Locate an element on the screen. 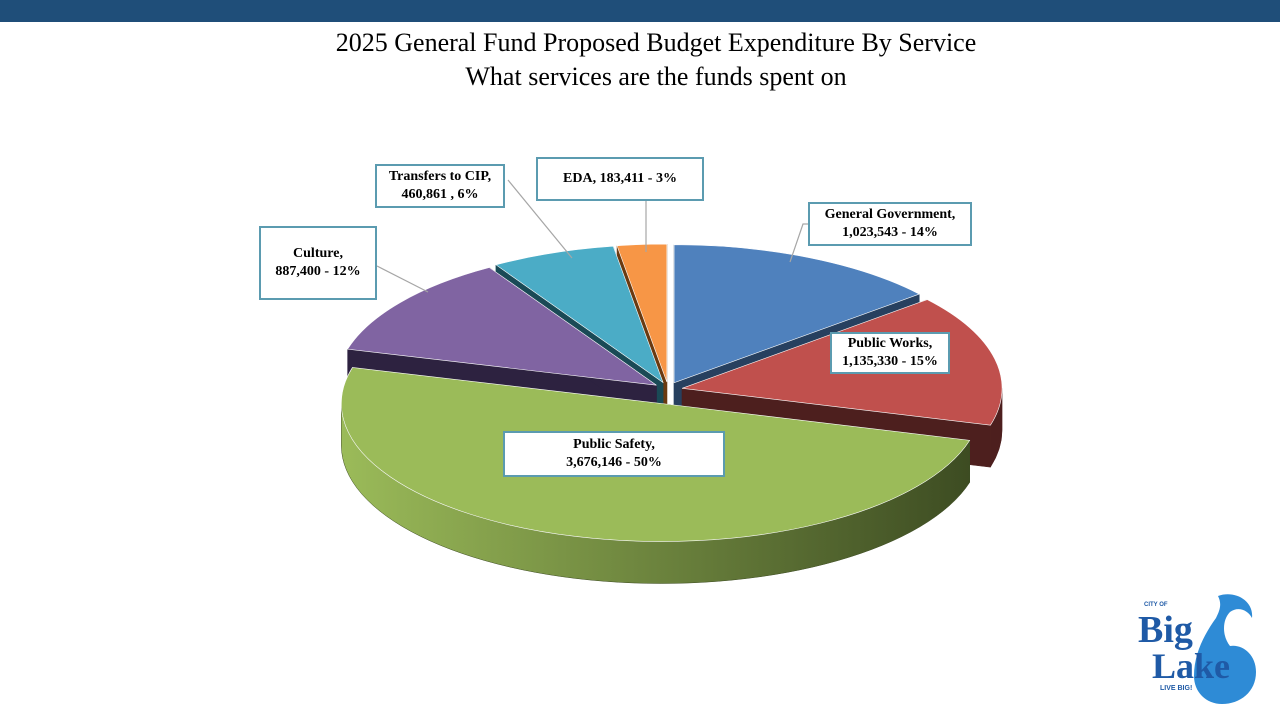 The image size is (1280, 720). label-transfers-to-cip: Transfers to CIP, 460,861 , 6% is located at coordinates (440, 186).